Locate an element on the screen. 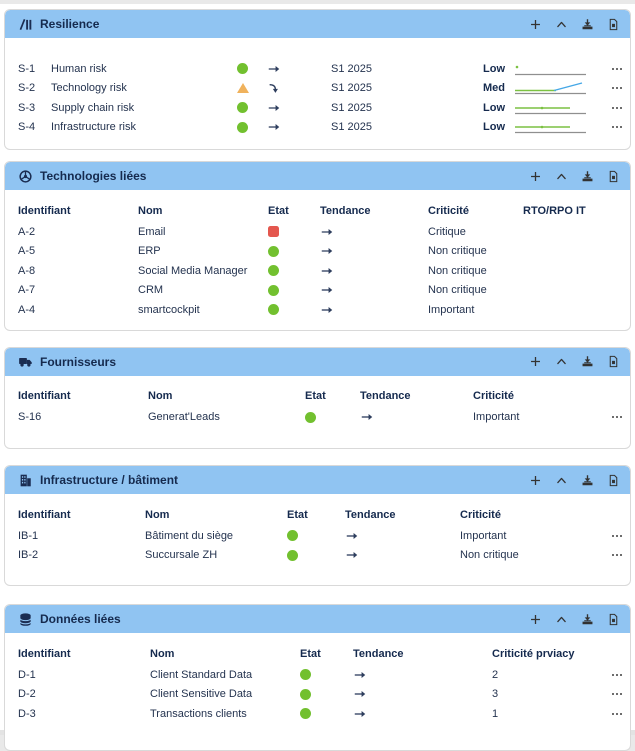  panel-technologies-header: Technologies liées is located at coordinates (317, 176).